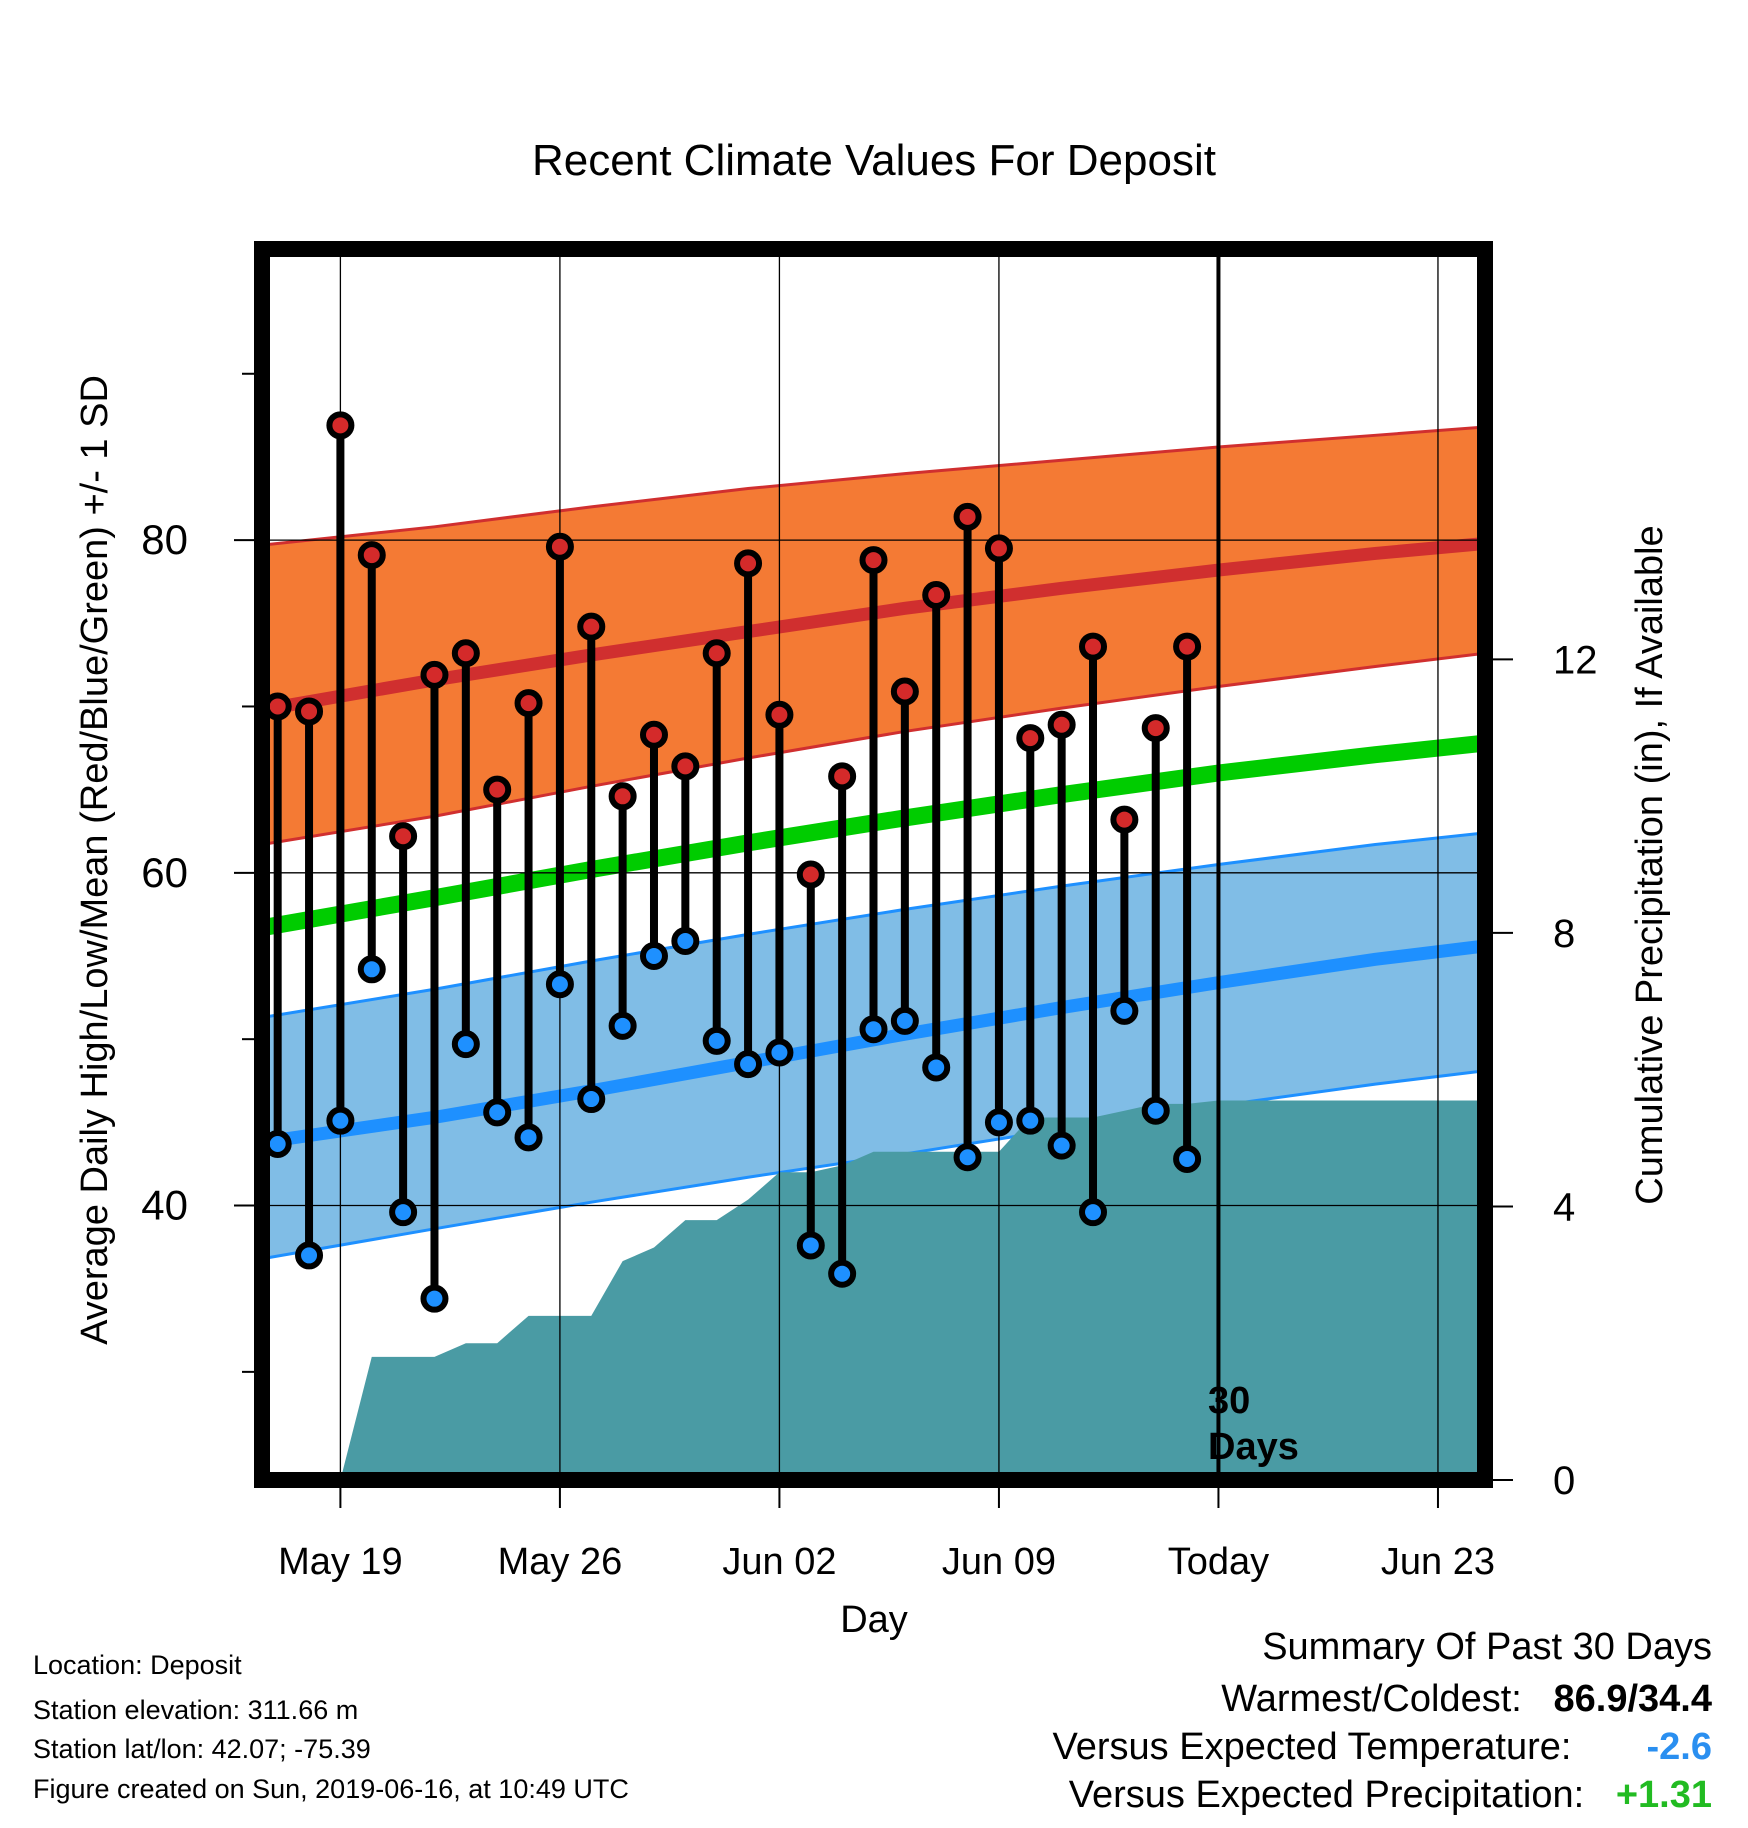  I want to click on x-tick-label: Today, so click(1218, 1562).